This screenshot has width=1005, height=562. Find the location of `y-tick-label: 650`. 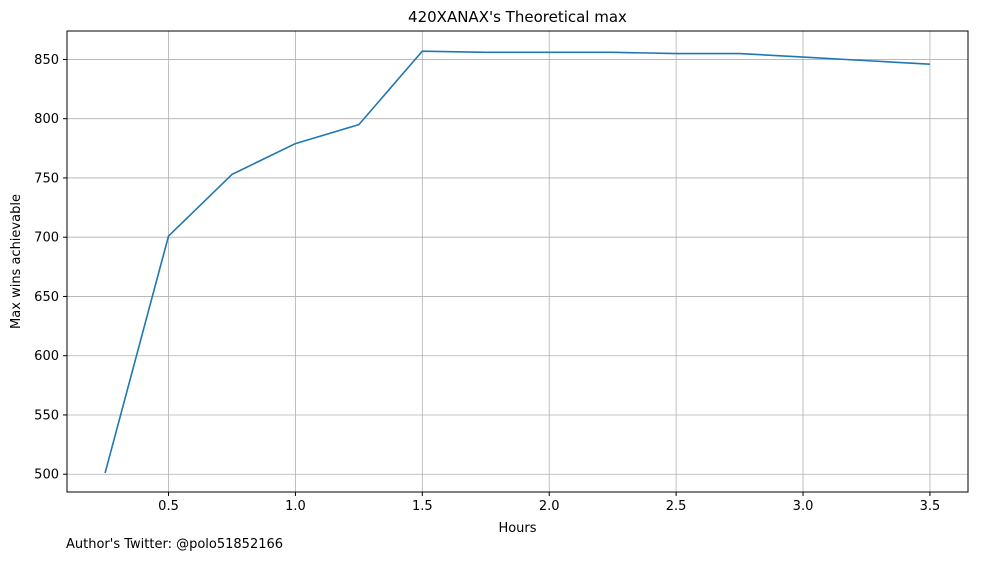

y-tick-label: 650 is located at coordinates (46, 297).